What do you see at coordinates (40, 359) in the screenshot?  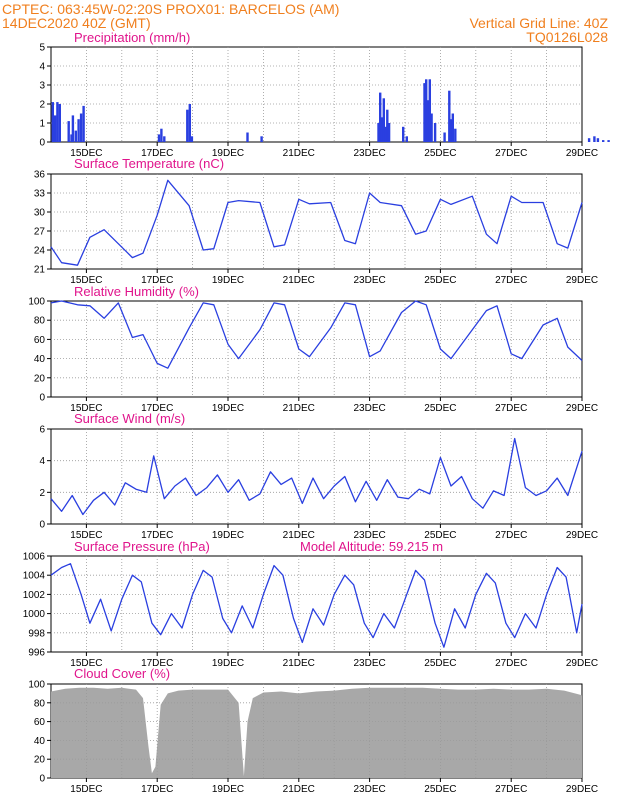 I see `y-tick-label: 40` at bounding box center [40, 359].